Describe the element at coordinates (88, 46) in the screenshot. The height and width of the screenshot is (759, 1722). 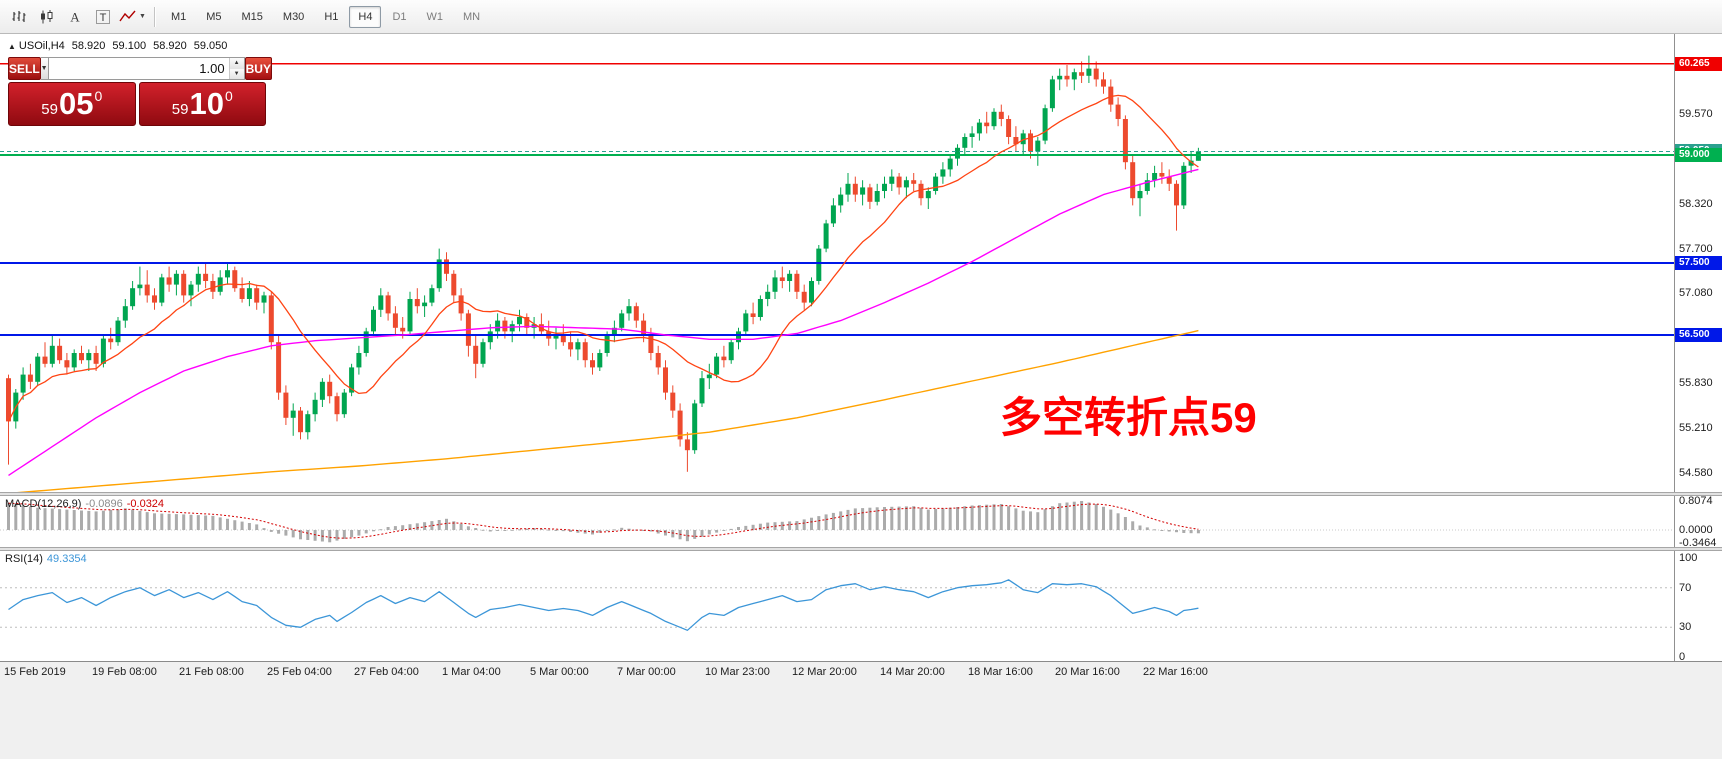
I see `ohlc-open: 58.920` at that location.